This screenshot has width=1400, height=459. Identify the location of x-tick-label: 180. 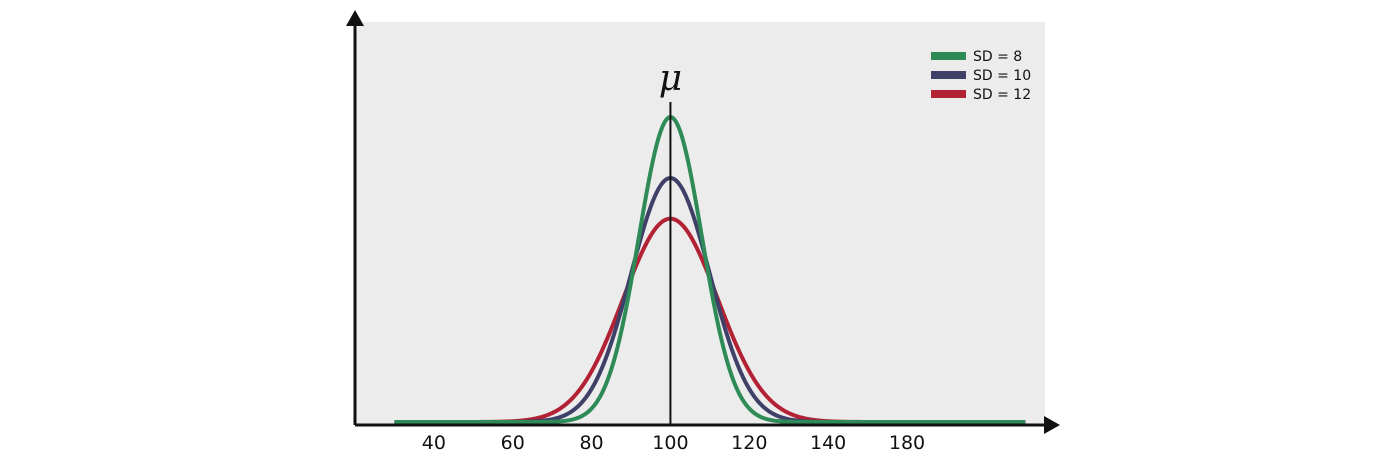
(907, 443).